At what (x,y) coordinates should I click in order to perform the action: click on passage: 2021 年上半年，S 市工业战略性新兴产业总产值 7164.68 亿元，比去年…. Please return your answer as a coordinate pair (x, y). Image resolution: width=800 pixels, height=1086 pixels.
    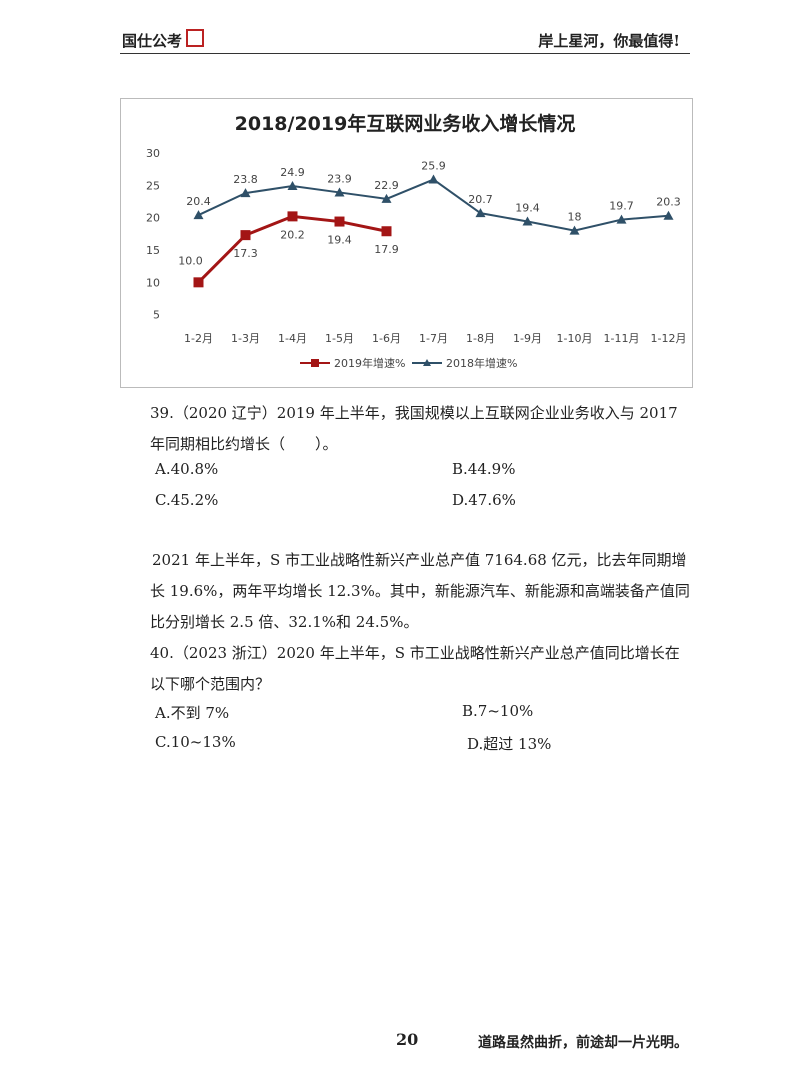
    Looking at the image, I should click on (420, 591).